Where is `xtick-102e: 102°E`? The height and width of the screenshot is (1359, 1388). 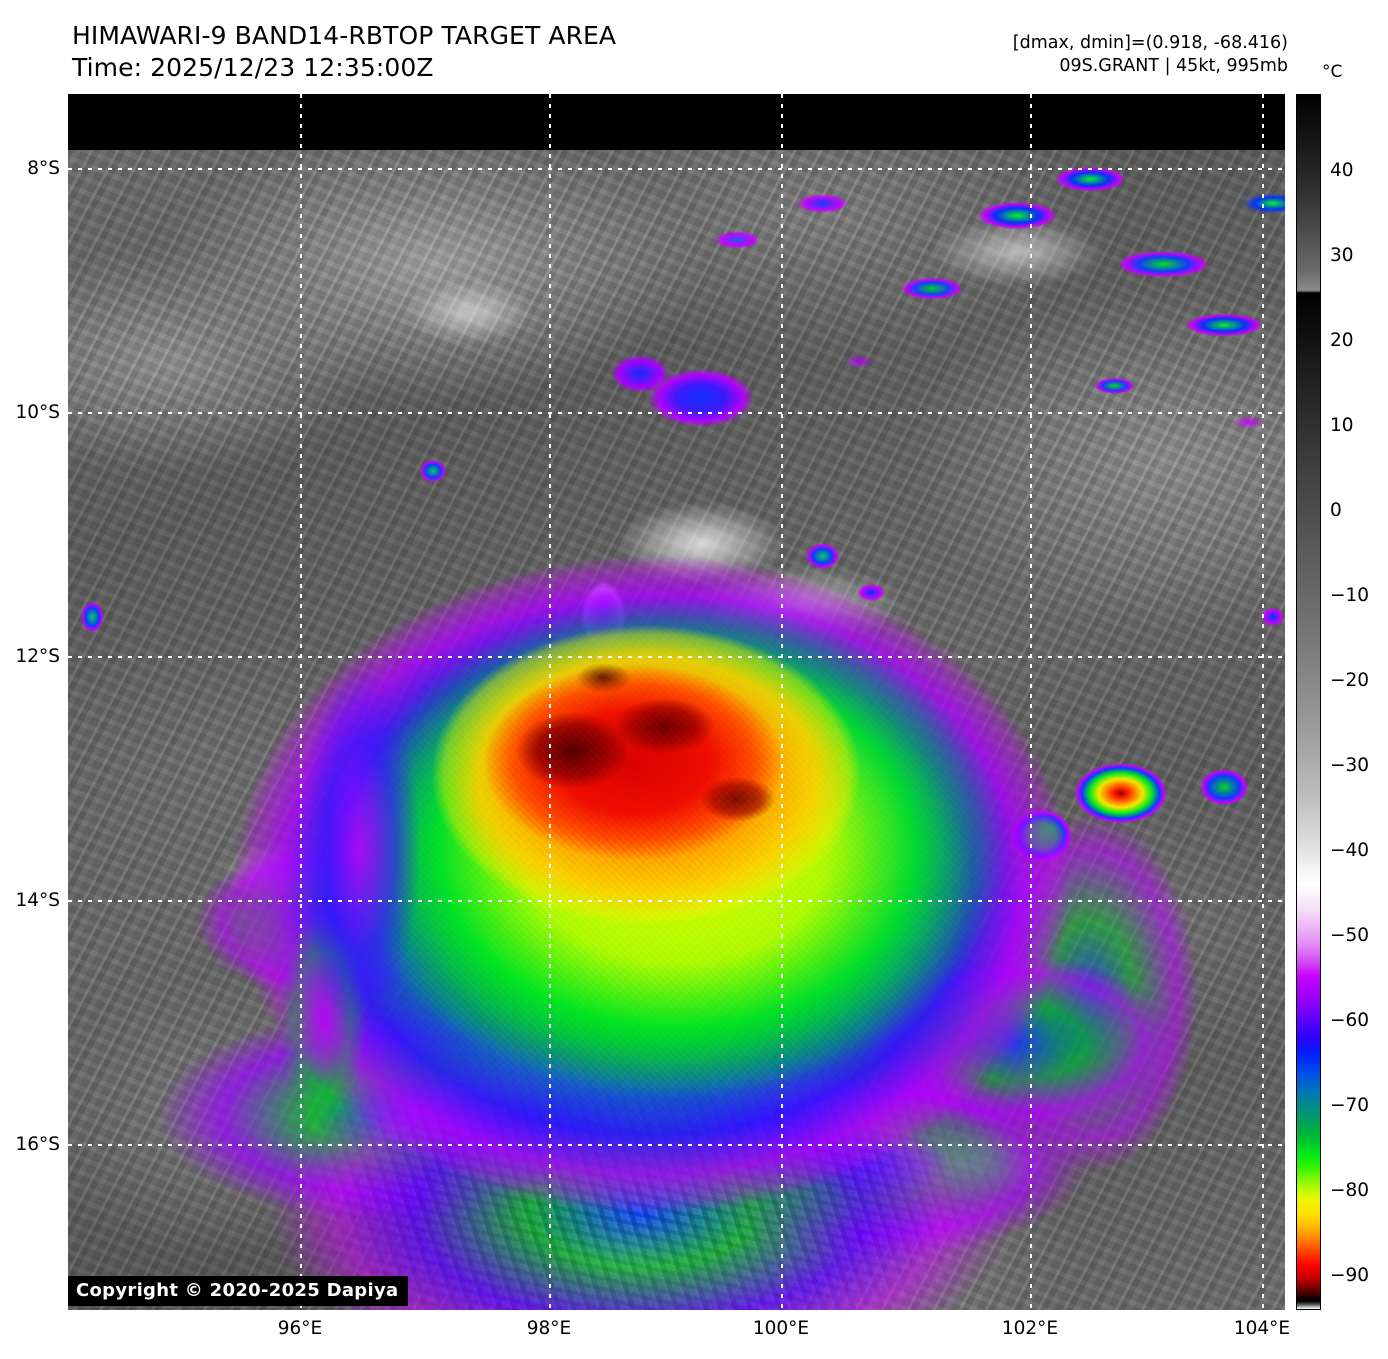 xtick-102e: 102°E is located at coordinates (1030, 1328).